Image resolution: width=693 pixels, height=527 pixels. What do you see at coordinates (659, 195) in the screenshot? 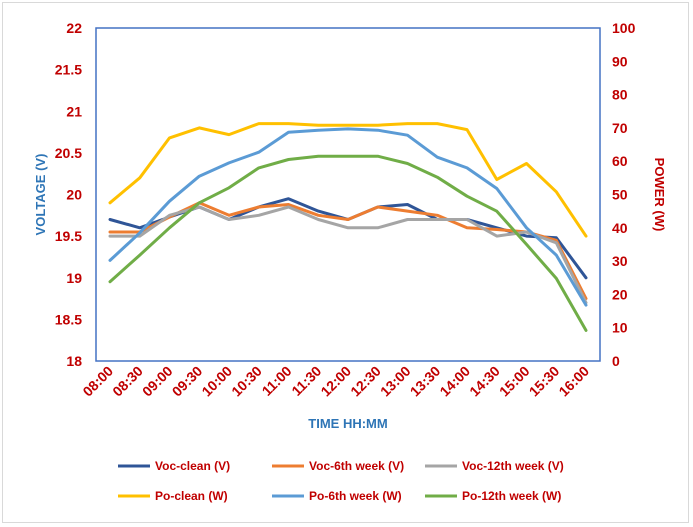
I see `y-axis-right-title: POWER (W)` at bounding box center [659, 195].